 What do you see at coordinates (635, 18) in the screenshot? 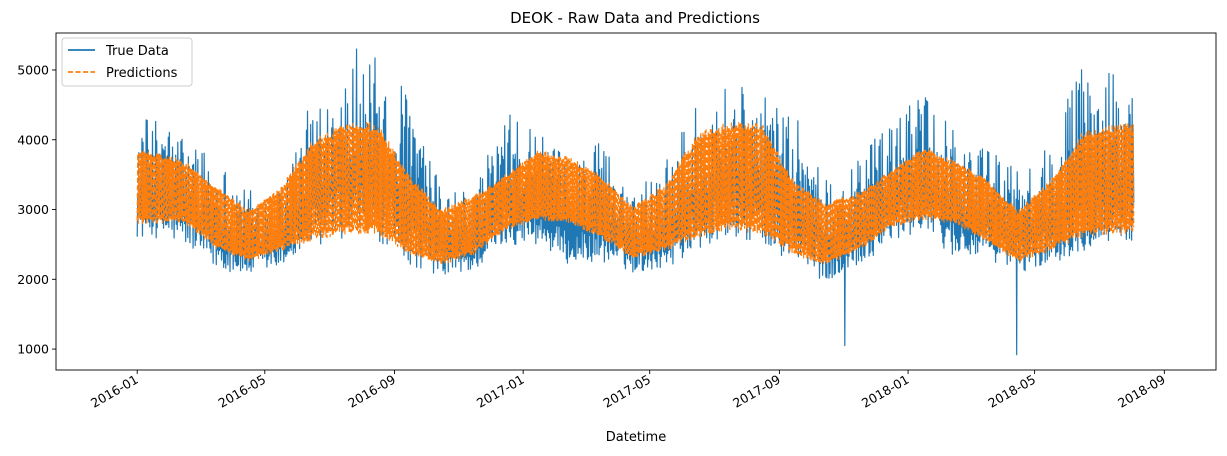
I see `chart-title: DEOK - Raw Data and Predictions` at bounding box center [635, 18].